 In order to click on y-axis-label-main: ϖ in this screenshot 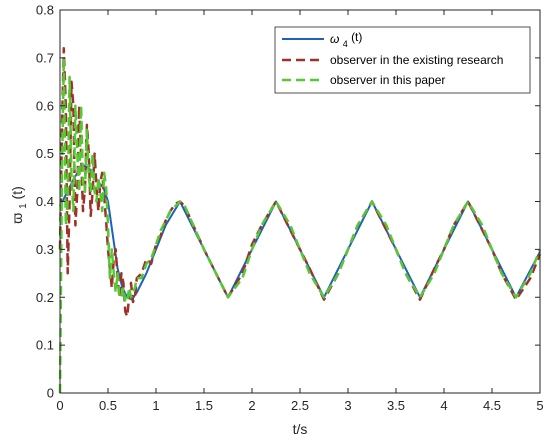, I will do `click(17, 218)`.